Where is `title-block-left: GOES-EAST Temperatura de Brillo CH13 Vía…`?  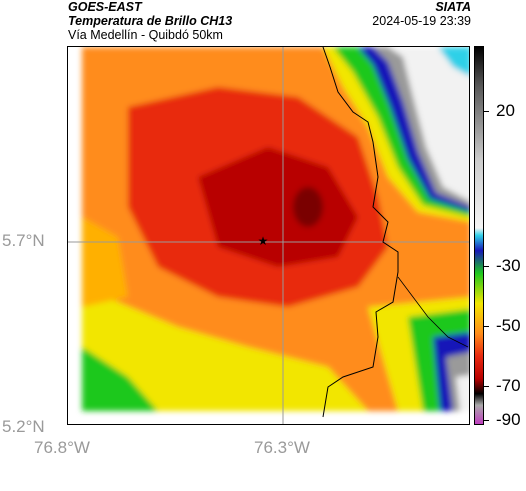
title-block-left: GOES-EAST Temperatura de Brillo CH13 Vía… is located at coordinates (193, 21).